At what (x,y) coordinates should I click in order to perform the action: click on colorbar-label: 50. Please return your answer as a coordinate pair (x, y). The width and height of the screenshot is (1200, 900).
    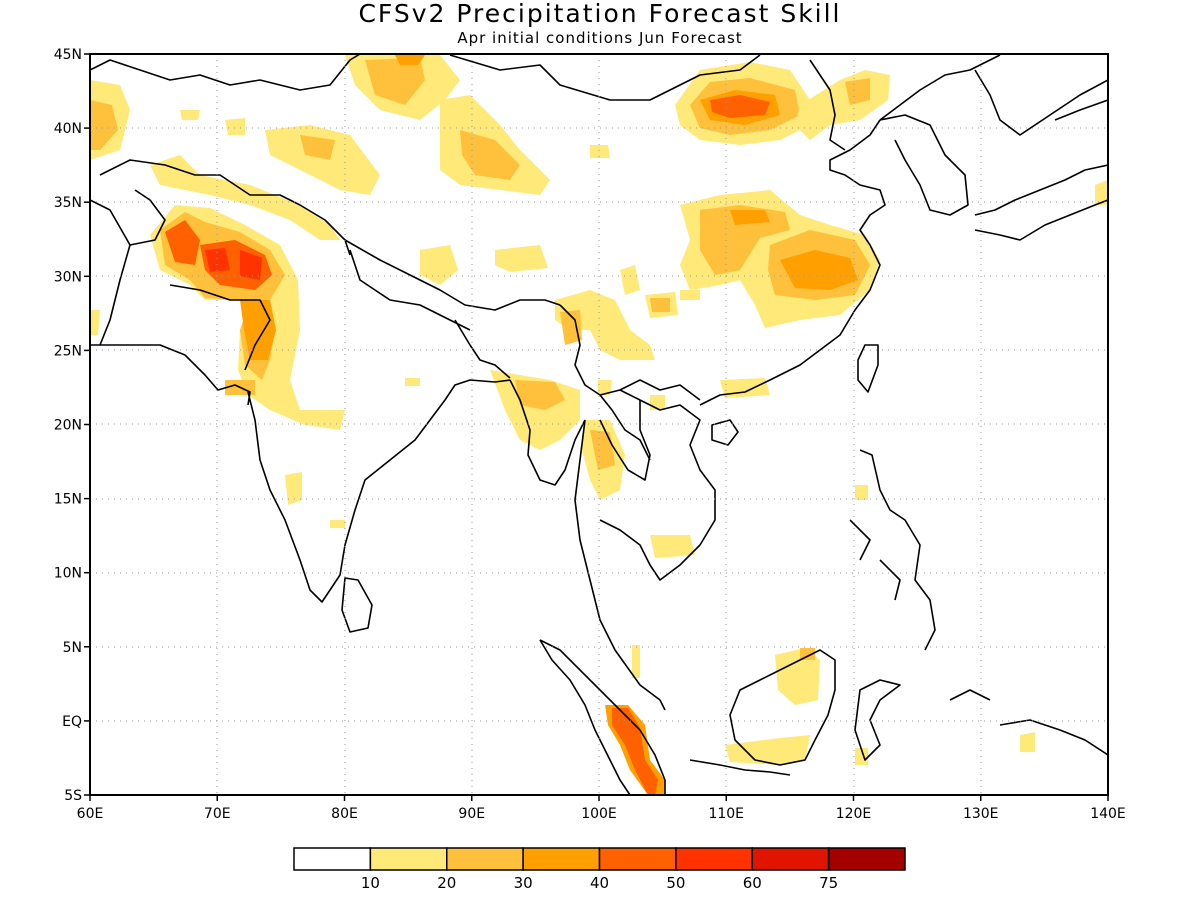
    Looking at the image, I should click on (675, 883).